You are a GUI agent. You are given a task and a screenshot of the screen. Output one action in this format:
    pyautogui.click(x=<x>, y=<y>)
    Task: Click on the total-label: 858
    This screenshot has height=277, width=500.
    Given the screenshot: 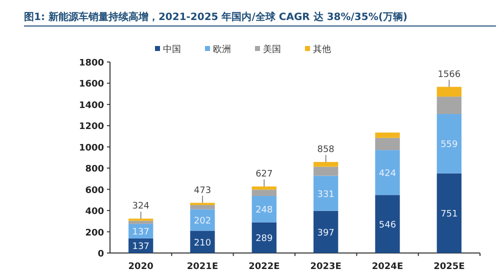 What is the action you would take?
    pyautogui.click(x=326, y=149)
    